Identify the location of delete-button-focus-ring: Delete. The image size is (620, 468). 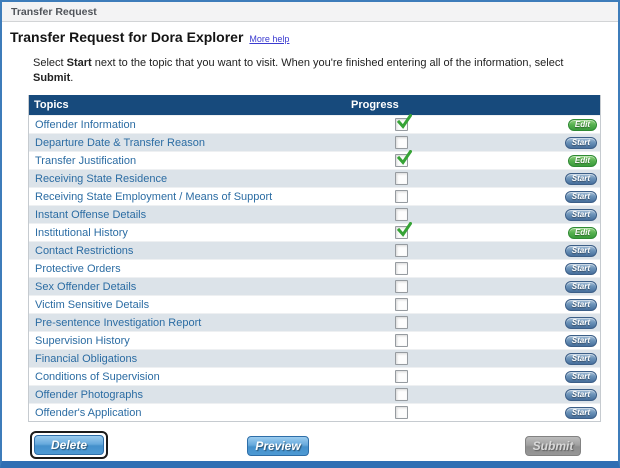
(69, 445).